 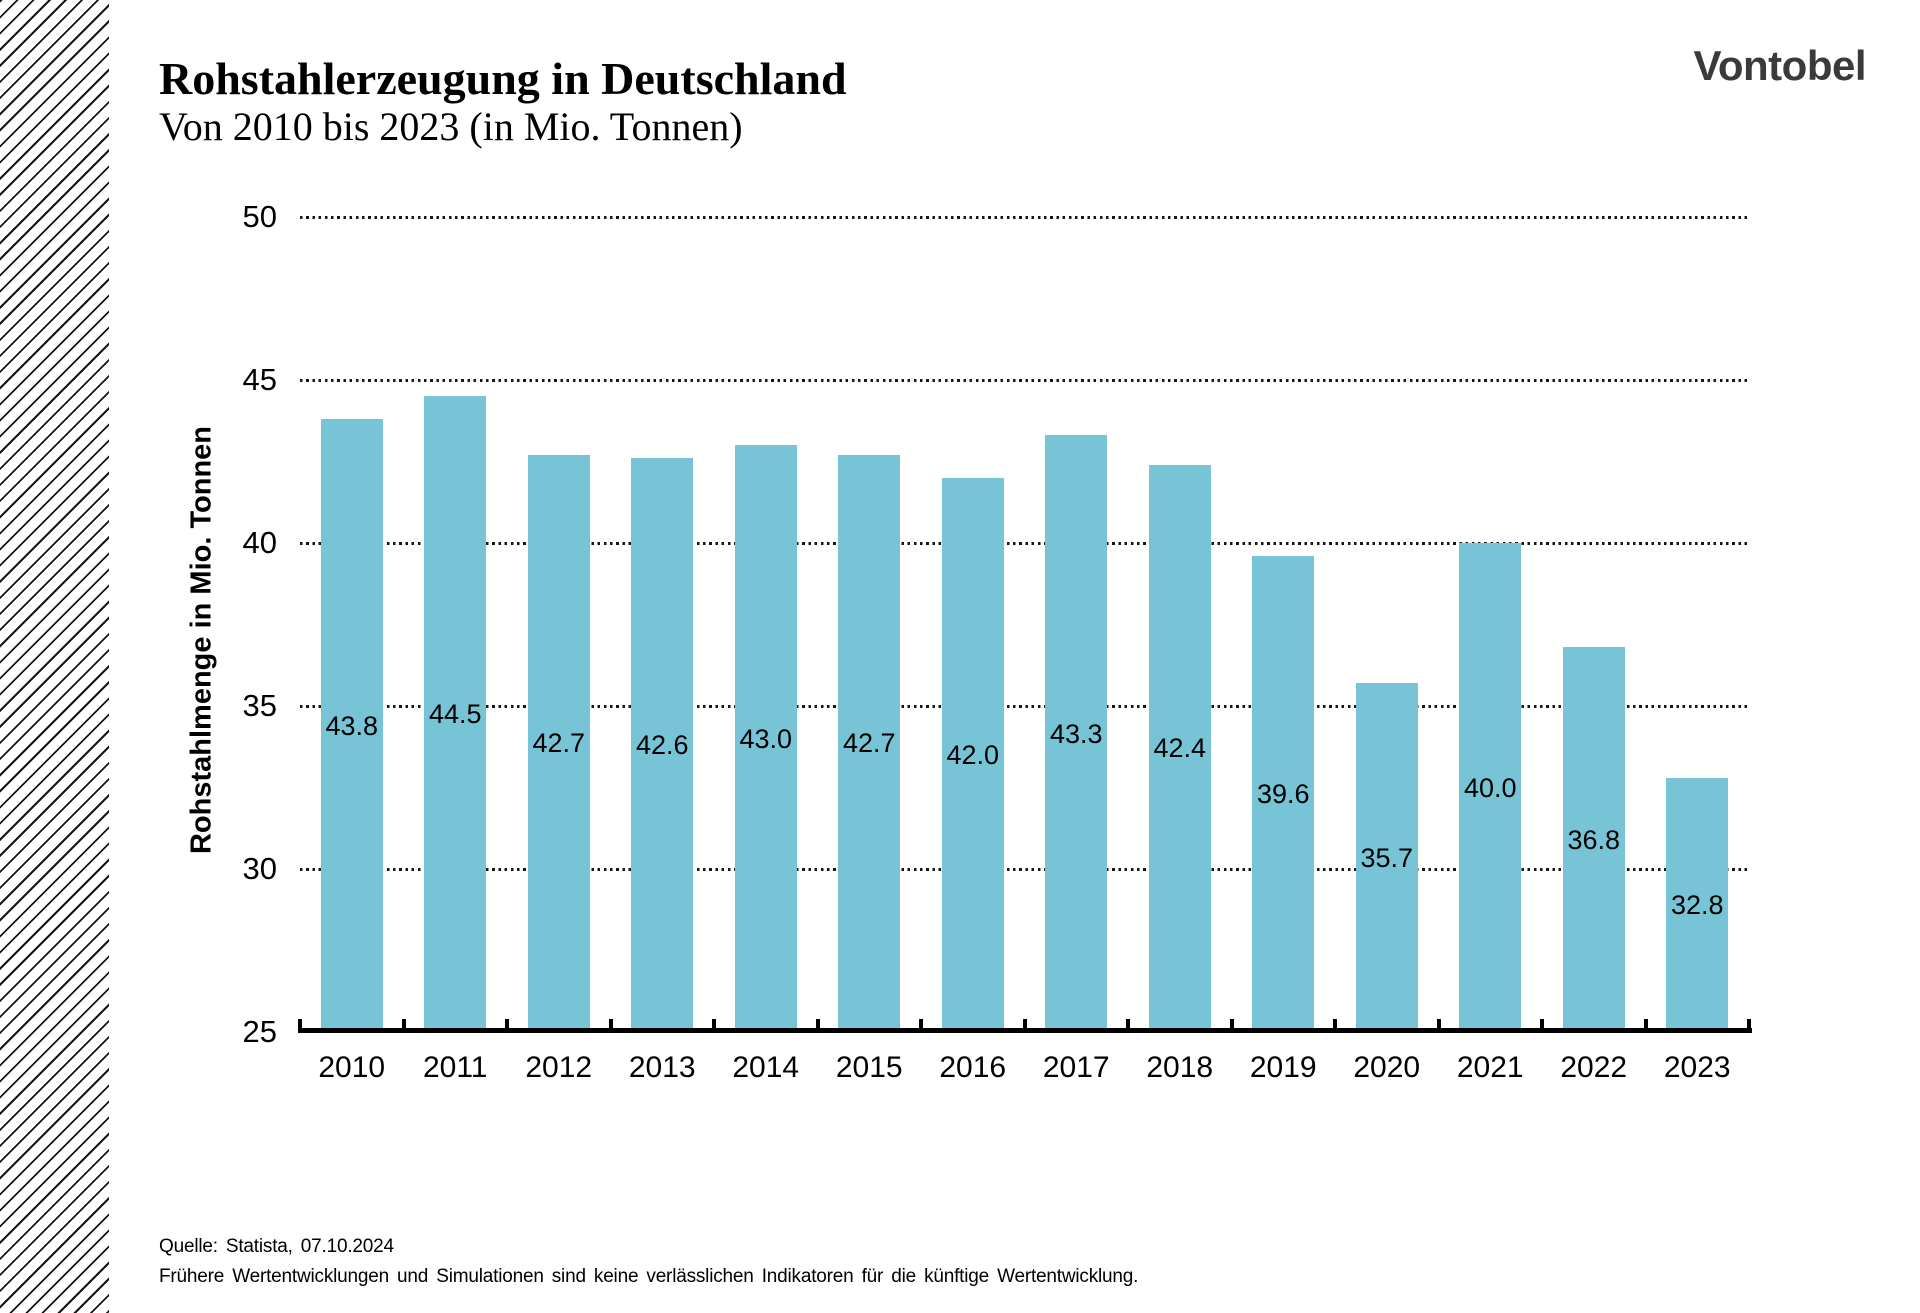 I want to click on bar-value-label-2016: 42.0, so click(x=973, y=754).